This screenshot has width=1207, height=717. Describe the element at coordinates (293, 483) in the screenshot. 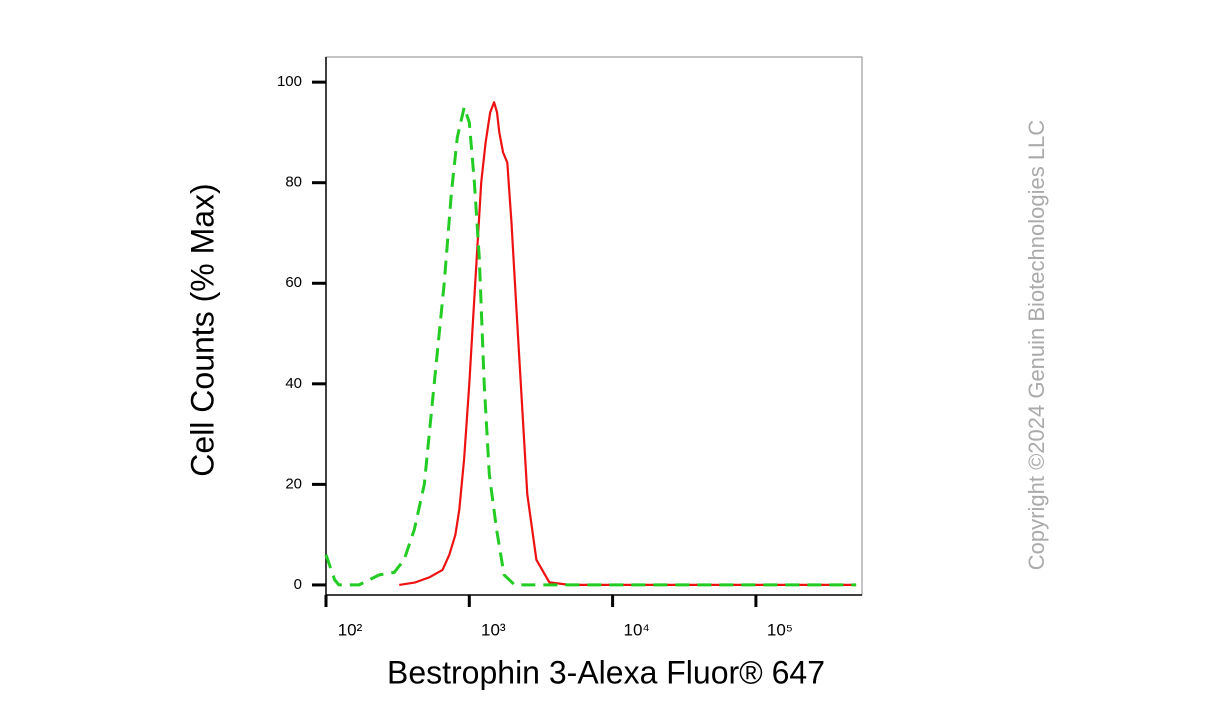

I see `y-tick-label: 20` at that location.